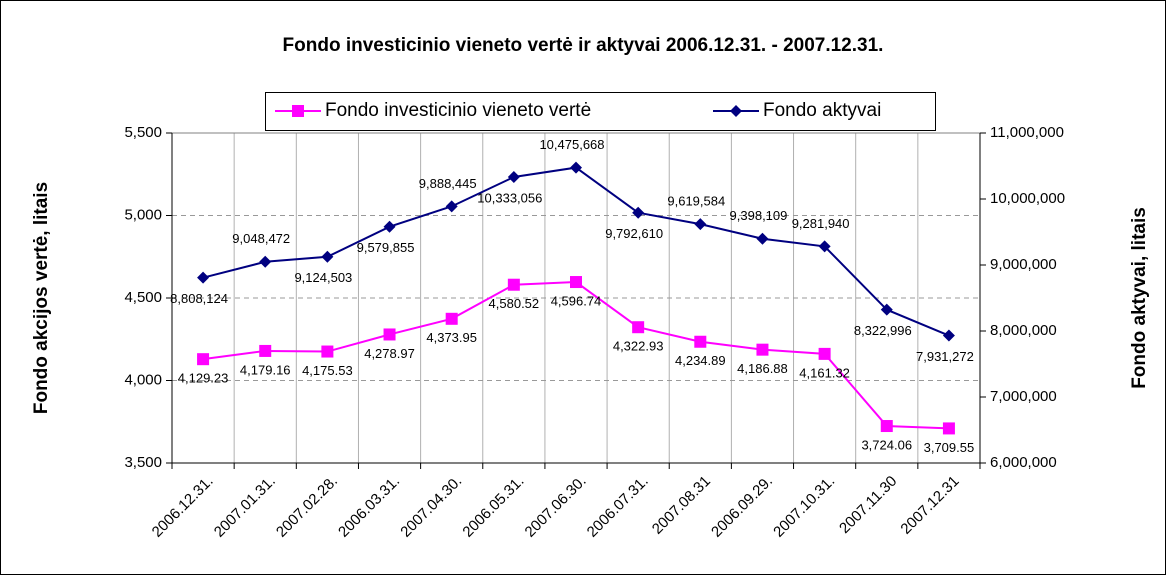 This screenshot has height=575, width=1166. What do you see at coordinates (1023, 396) in the screenshot?
I see `y2-tick-label: 7,000,000` at bounding box center [1023, 396].